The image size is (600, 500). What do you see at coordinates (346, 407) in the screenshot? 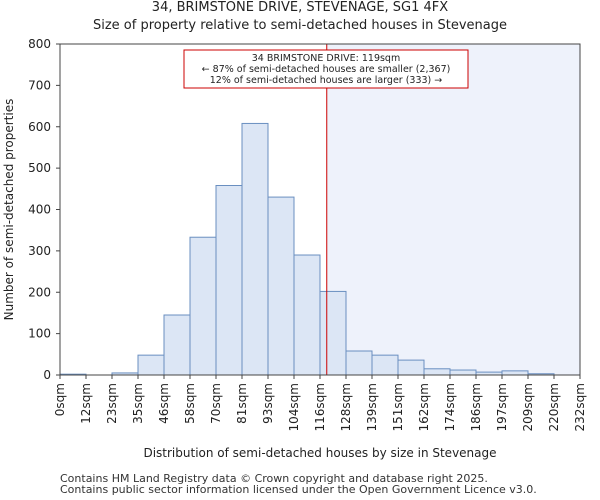
I see `x-tick-label: 128sqm` at bounding box center [346, 407].